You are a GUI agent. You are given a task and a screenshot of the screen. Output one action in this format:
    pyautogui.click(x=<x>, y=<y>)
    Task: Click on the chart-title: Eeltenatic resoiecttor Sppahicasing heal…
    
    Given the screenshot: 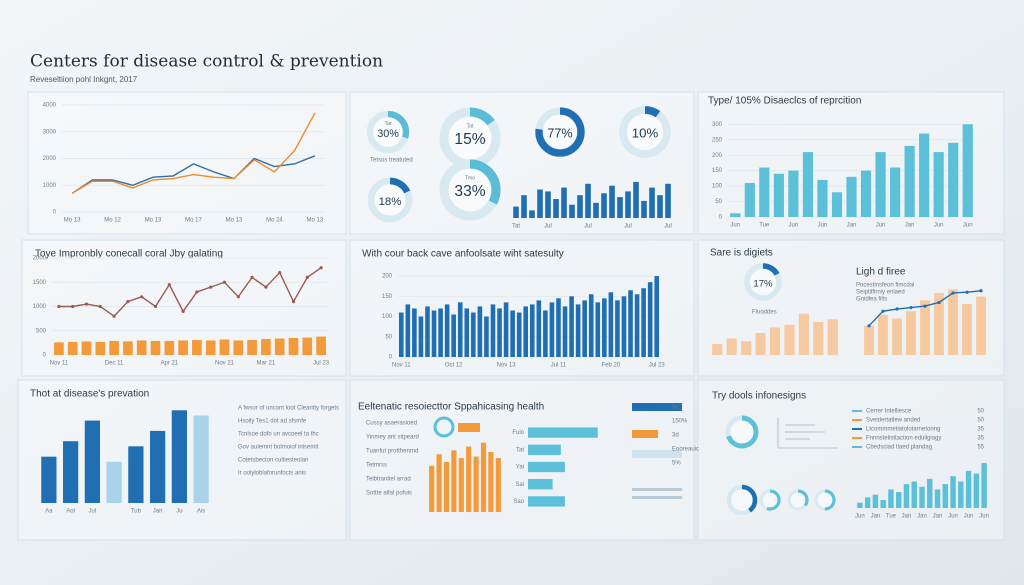 What is the action you would take?
    pyautogui.click(x=451, y=407)
    